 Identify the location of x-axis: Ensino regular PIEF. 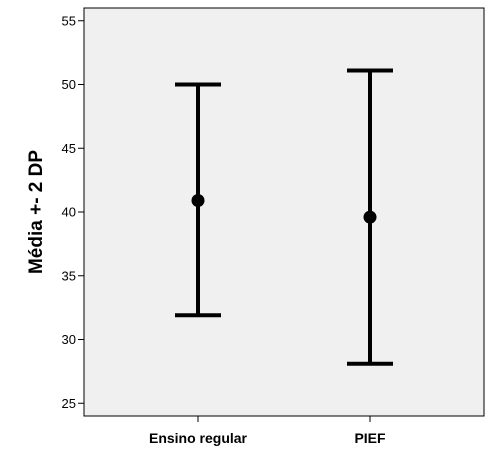
(267, 431).